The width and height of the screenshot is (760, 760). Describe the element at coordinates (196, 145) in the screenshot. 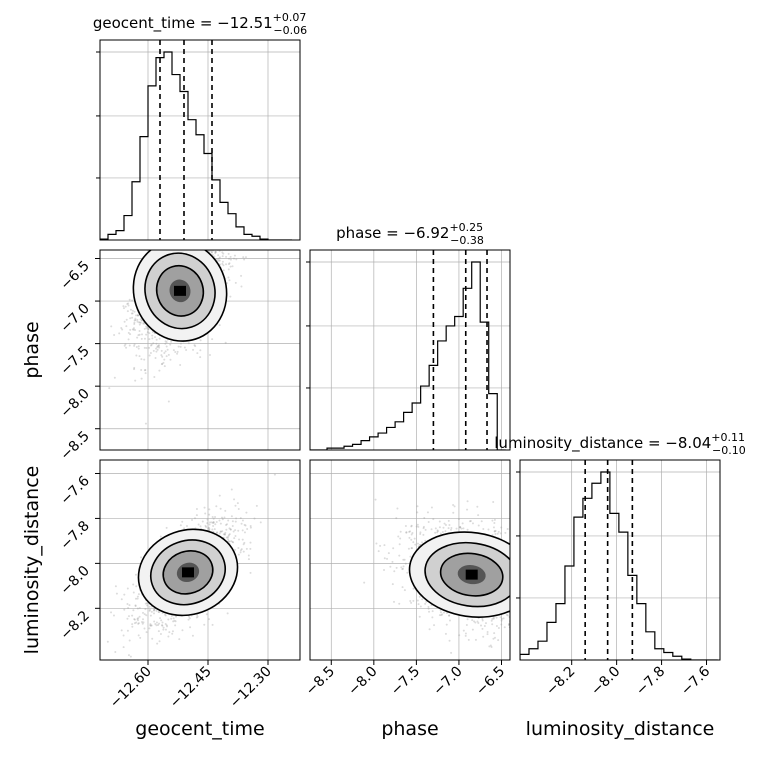

I see `histogram-step-geocent_time` at that location.